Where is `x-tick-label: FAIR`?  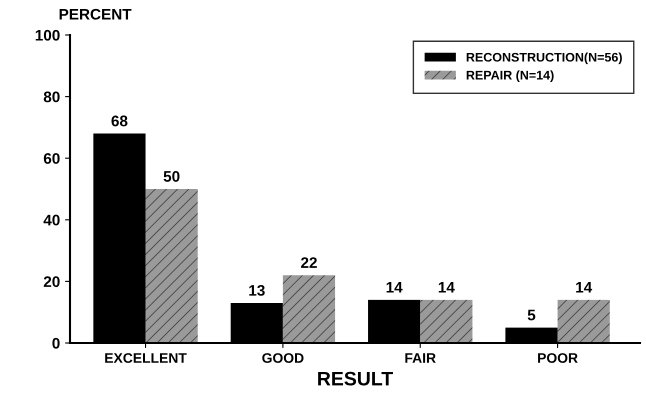 x-tick-label: FAIR is located at coordinates (420, 358).